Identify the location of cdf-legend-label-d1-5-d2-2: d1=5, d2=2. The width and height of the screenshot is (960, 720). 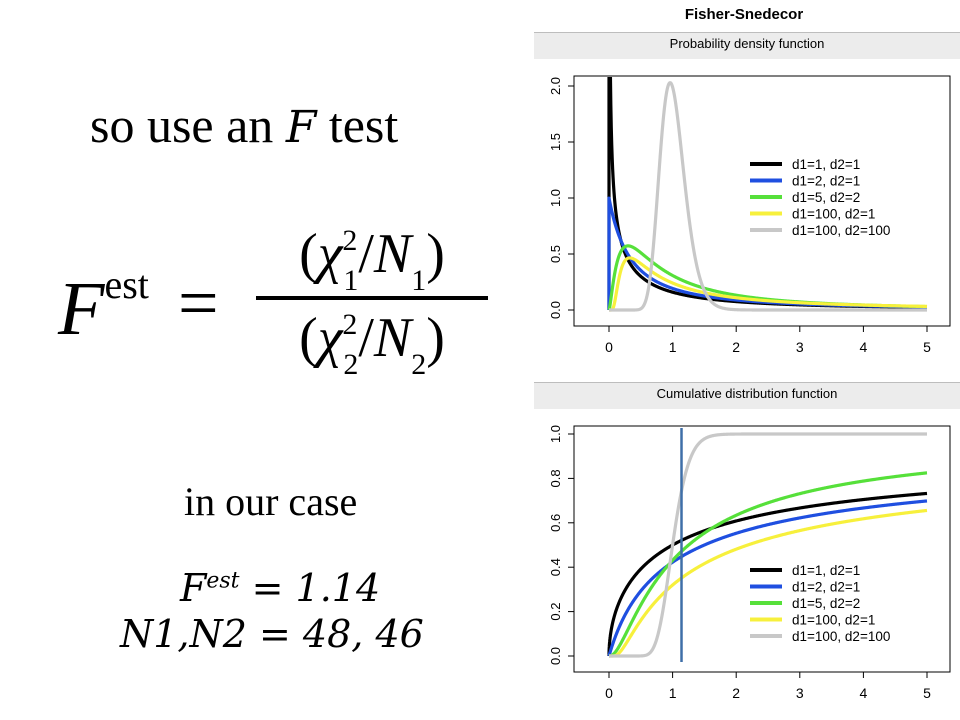
(826, 603).